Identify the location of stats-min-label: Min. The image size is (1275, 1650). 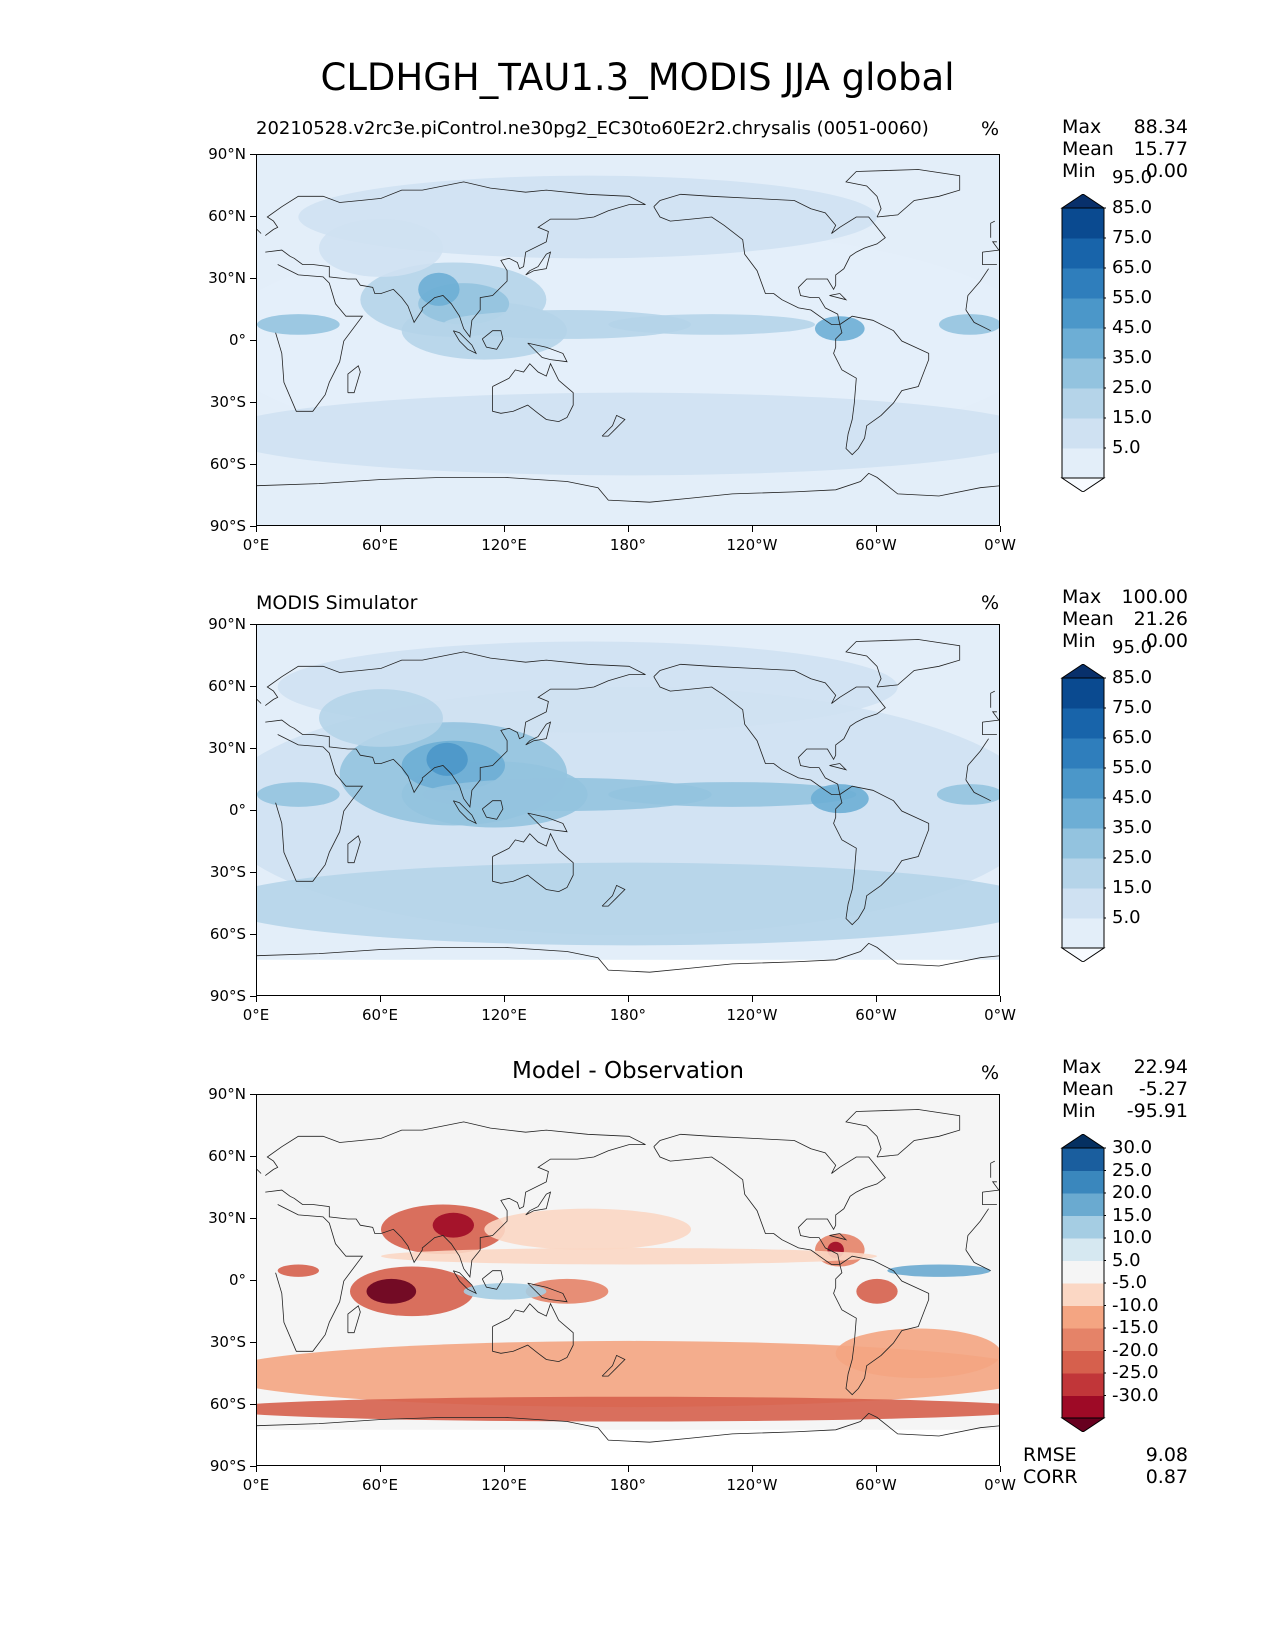
(1079, 171).